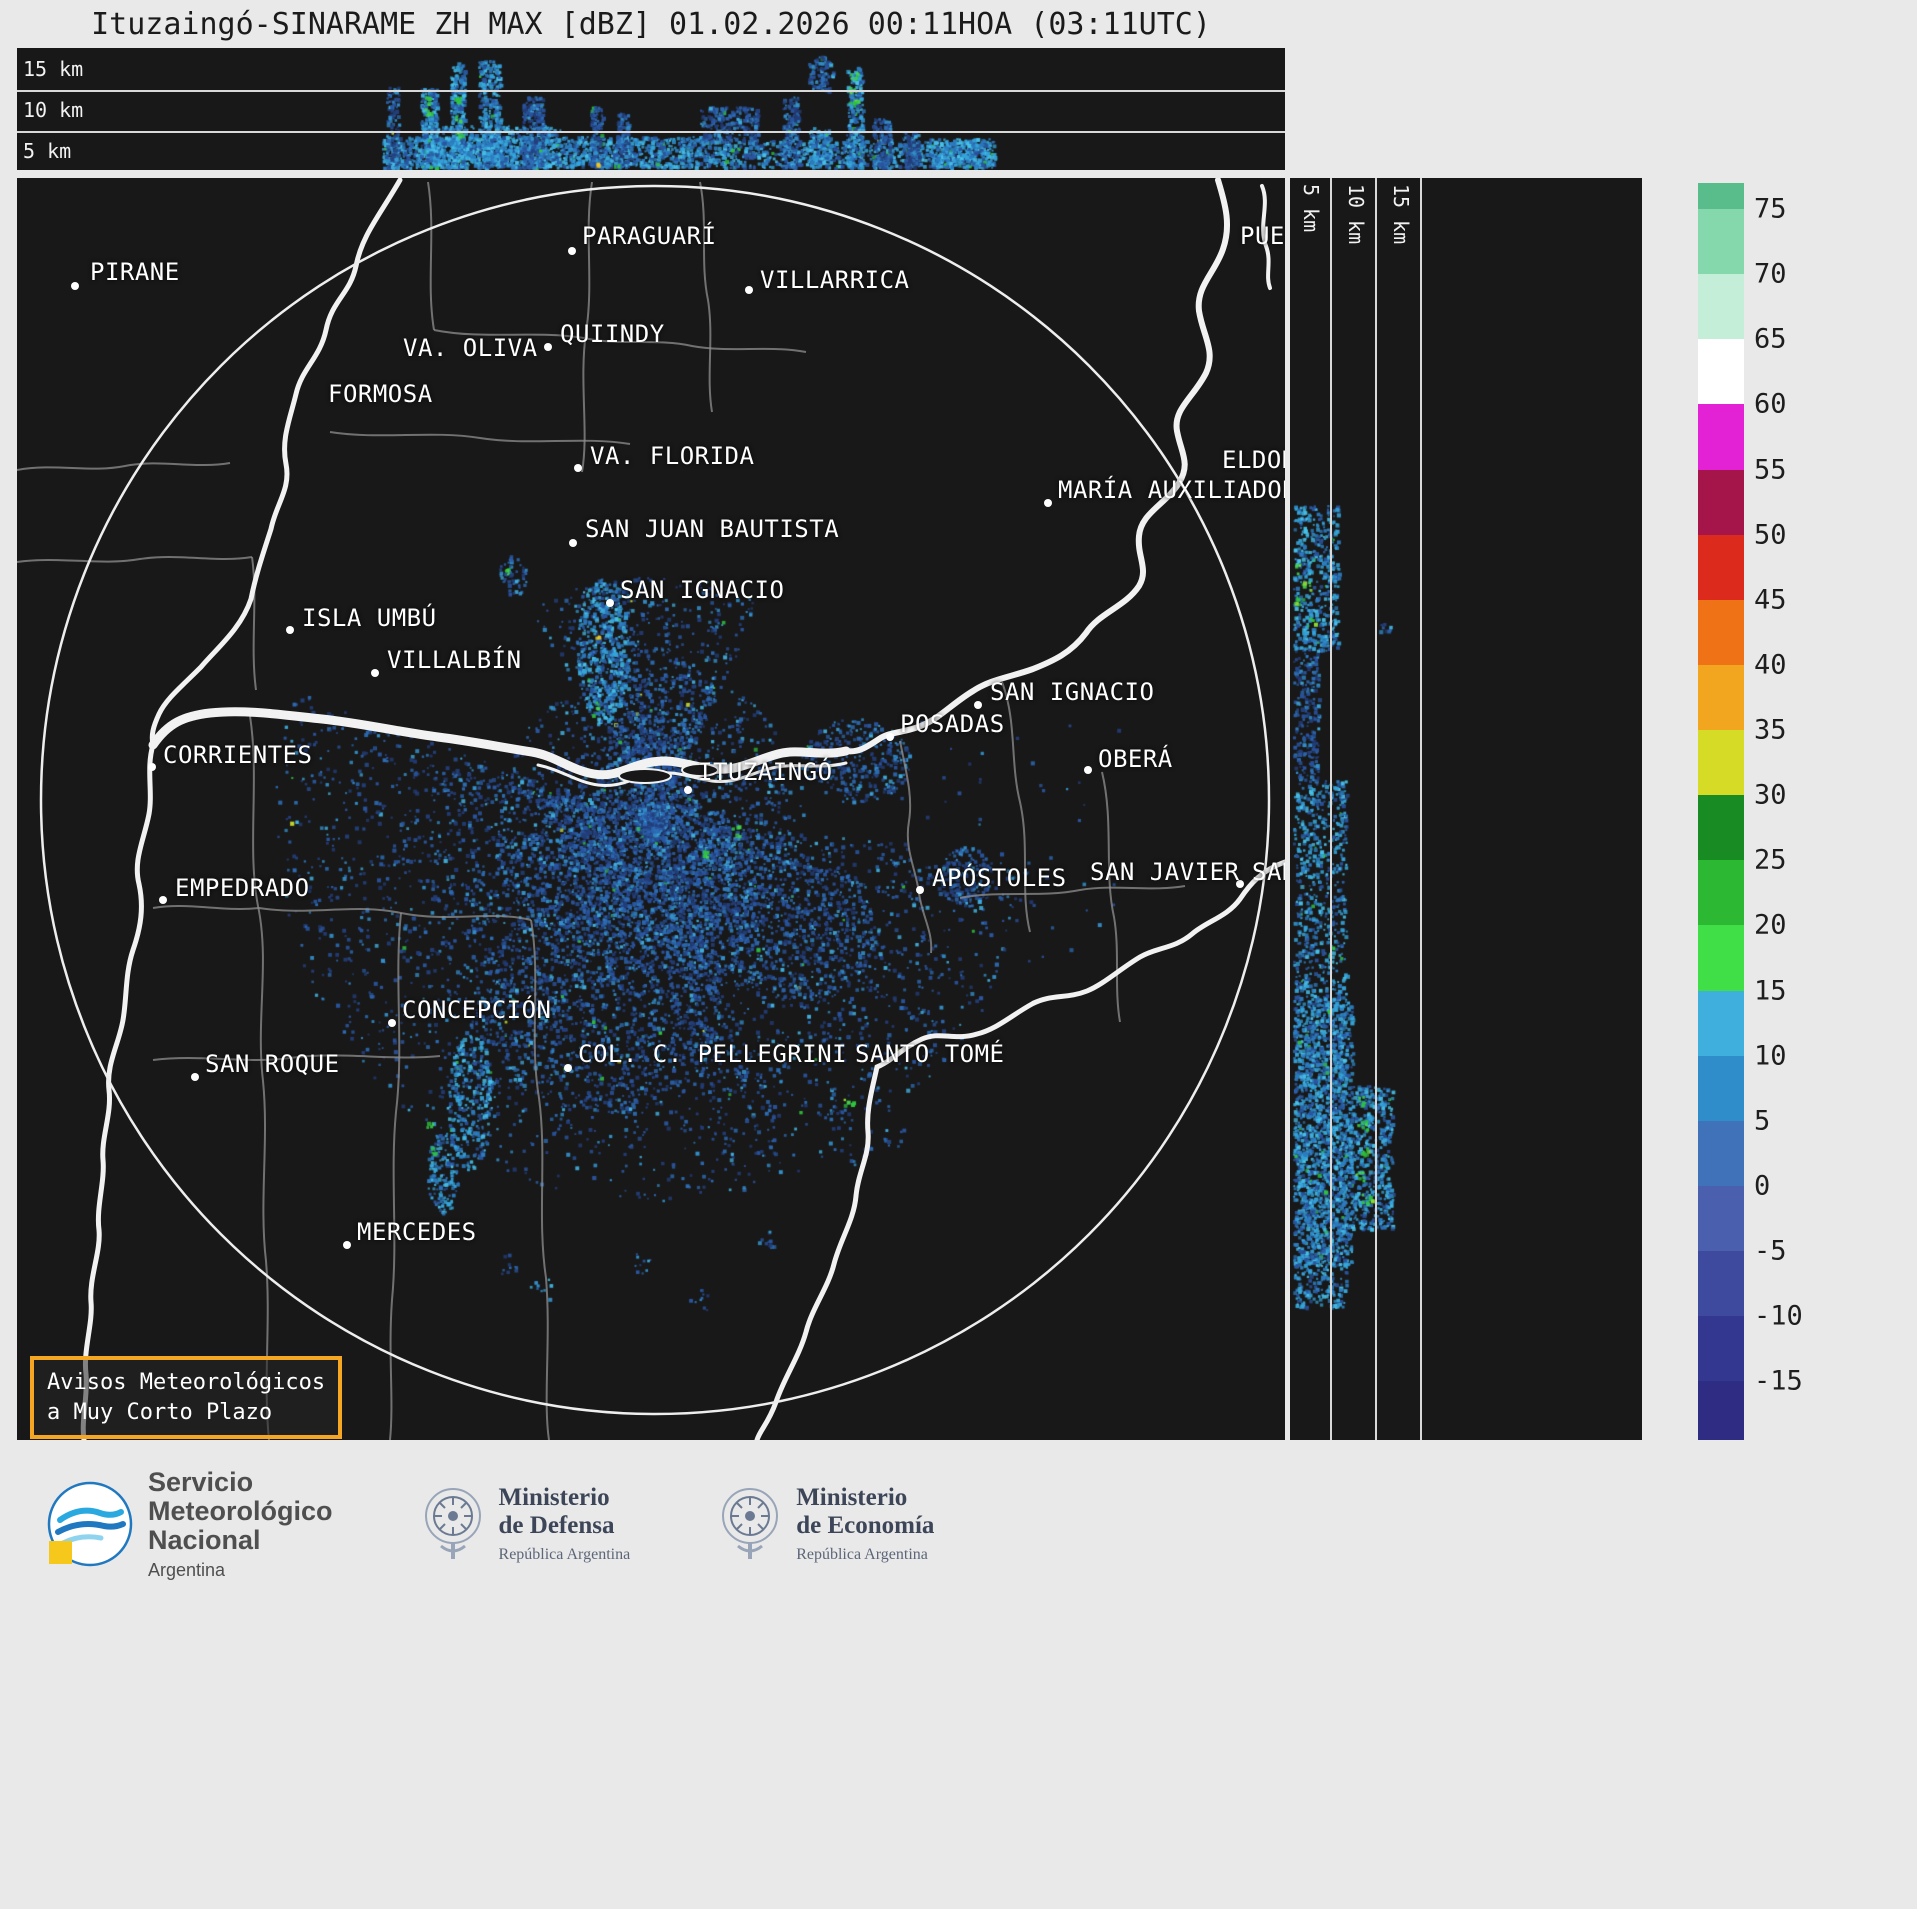 The height and width of the screenshot is (1909, 1917). I want to click on smn-name-line3: Nacional, so click(204, 1539).